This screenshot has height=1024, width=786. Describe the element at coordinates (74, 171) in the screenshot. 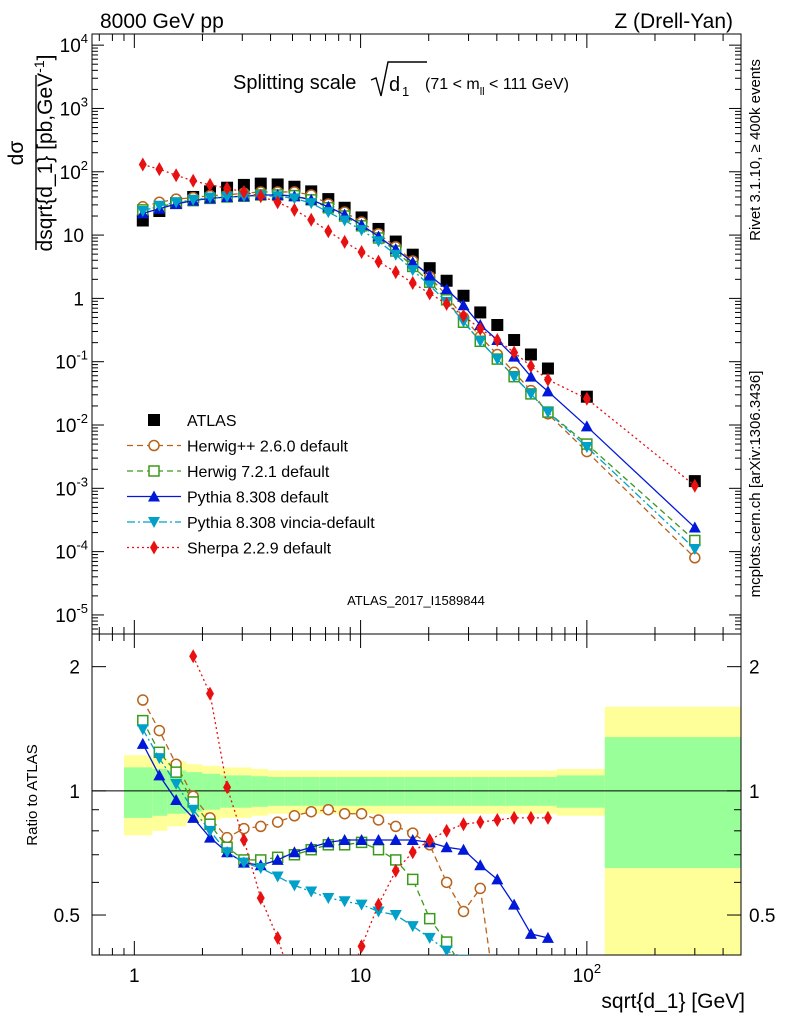

I see `y-tick-label: 10²` at that location.